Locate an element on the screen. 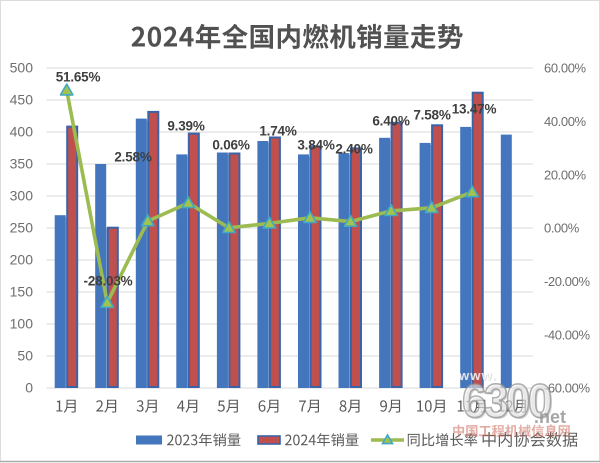 The height and width of the screenshot is (463, 600). svg-text: 250 is located at coordinates (22, 228).